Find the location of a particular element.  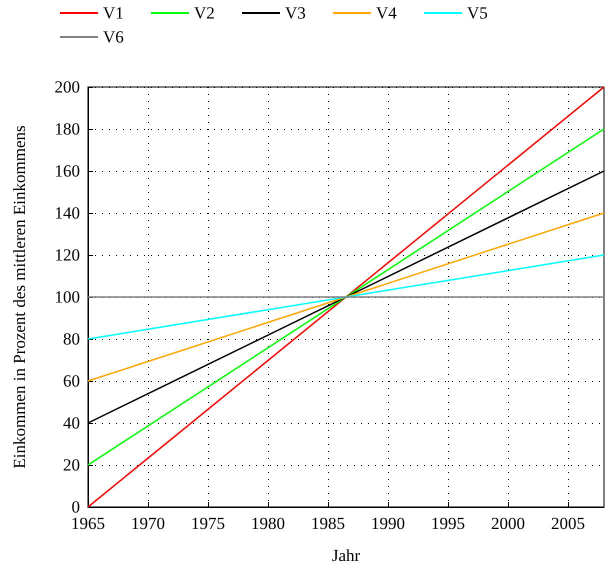

y-tick-label: 100 is located at coordinates (67, 297).